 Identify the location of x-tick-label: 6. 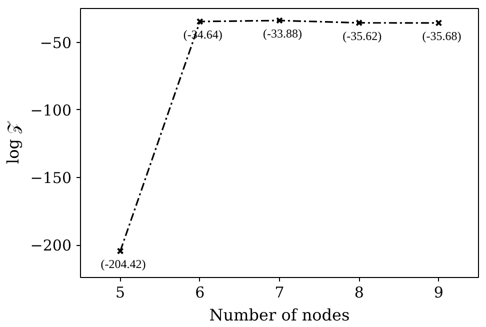
(200, 293).